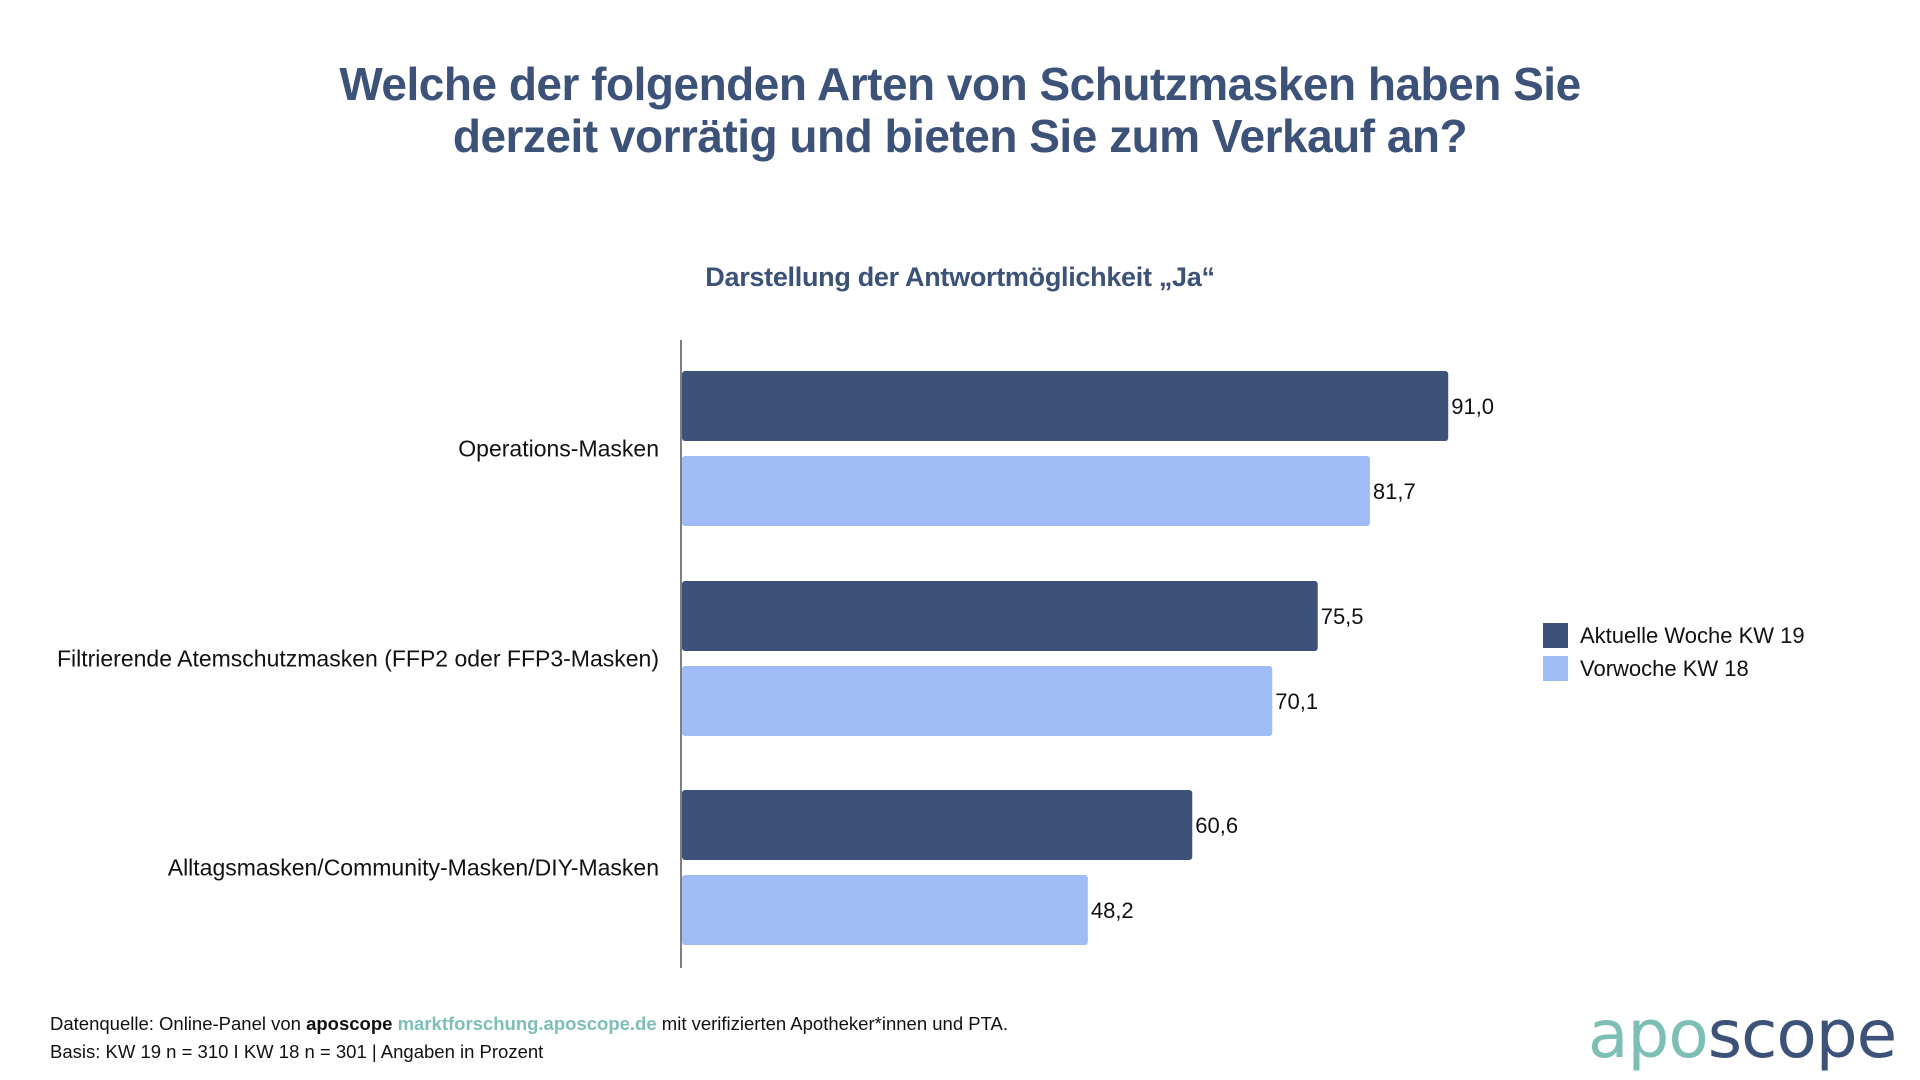 Image resolution: width=1920 pixels, height=1080 pixels. What do you see at coordinates (960, 277) in the screenshot?
I see `chart-subtitle: Darstellung der Antwortmöglichkeit „Ja“` at bounding box center [960, 277].